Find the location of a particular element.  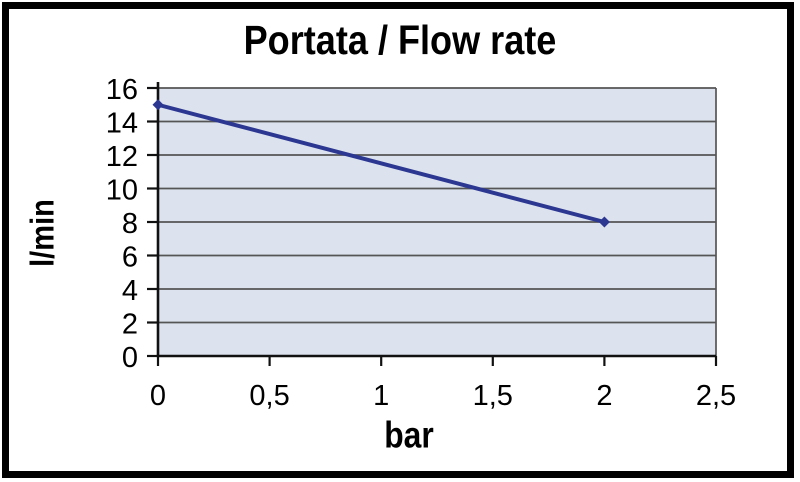

y-tick-label: 12 is located at coordinates (122, 157).